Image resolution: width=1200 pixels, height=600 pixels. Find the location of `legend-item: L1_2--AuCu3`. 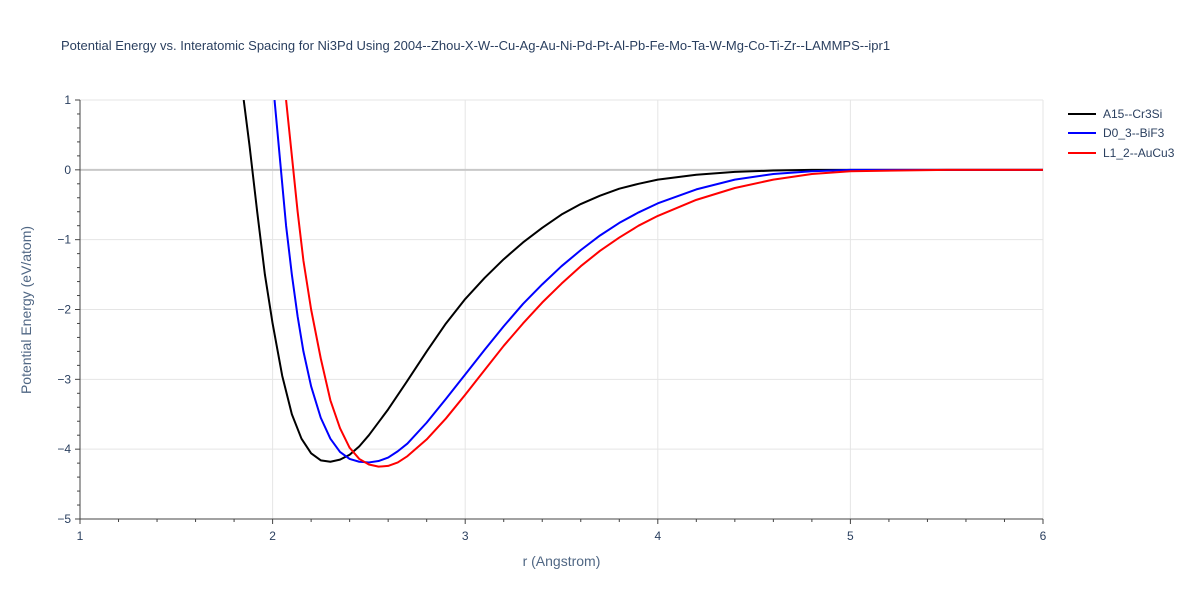

legend-item: L1_2--AuCu3 is located at coordinates (1121, 153).